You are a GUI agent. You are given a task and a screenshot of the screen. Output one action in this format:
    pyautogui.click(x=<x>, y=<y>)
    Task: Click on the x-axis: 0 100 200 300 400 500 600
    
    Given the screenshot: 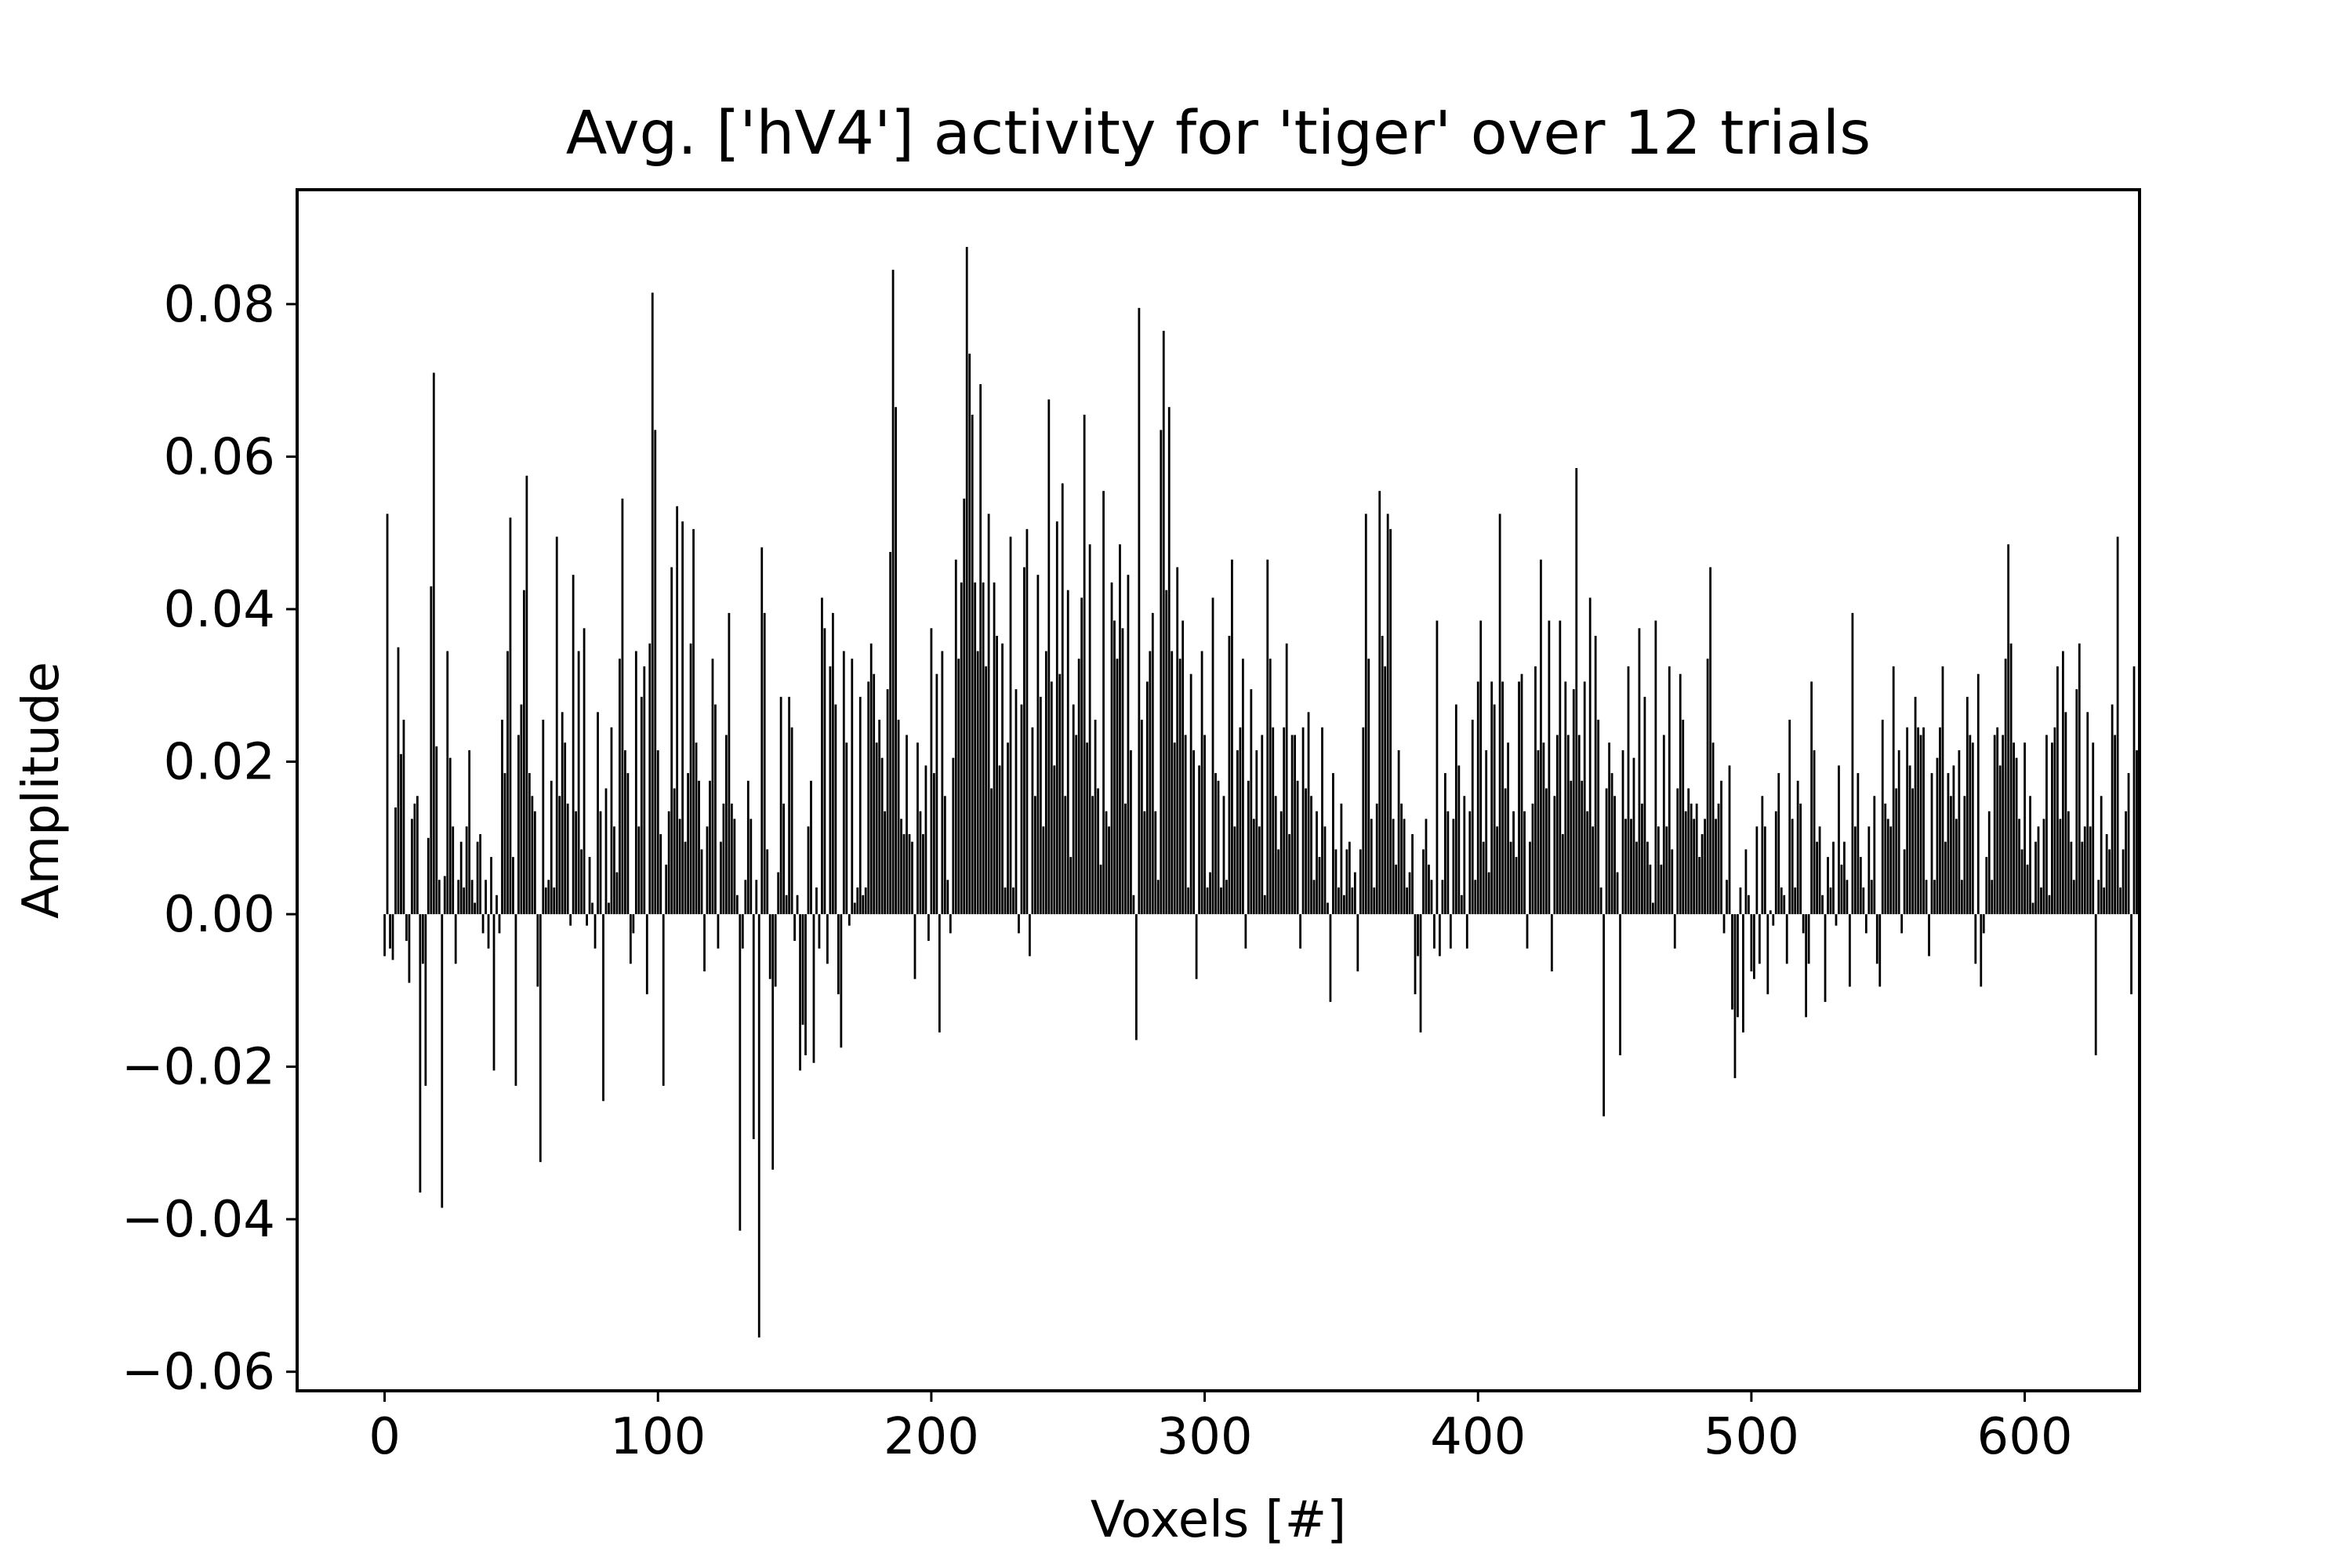 What is the action you would take?
    pyautogui.click(x=1220, y=1428)
    